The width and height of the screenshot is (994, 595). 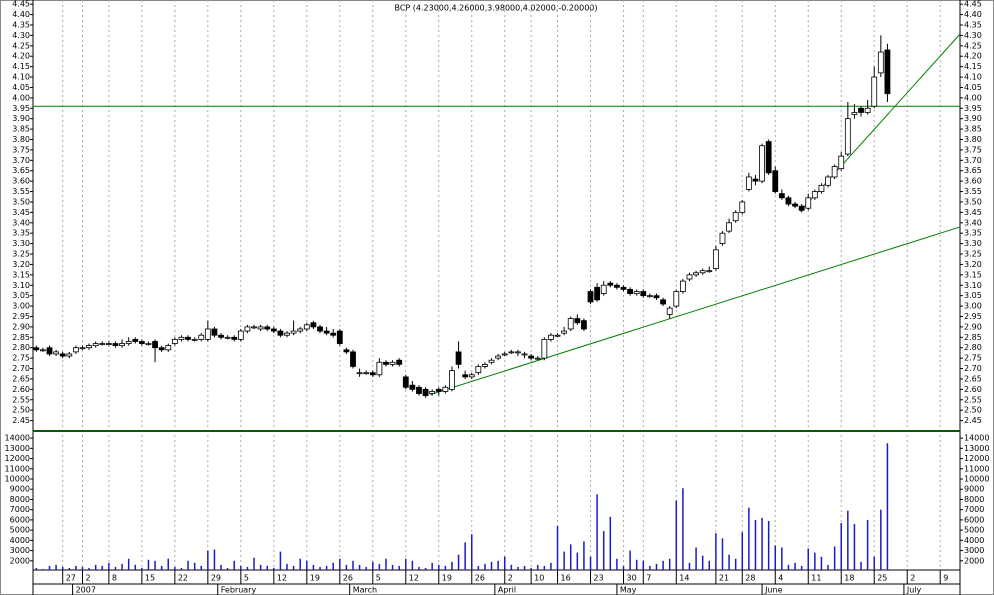 I want to click on x-tick-label: 27, so click(x=71, y=578).